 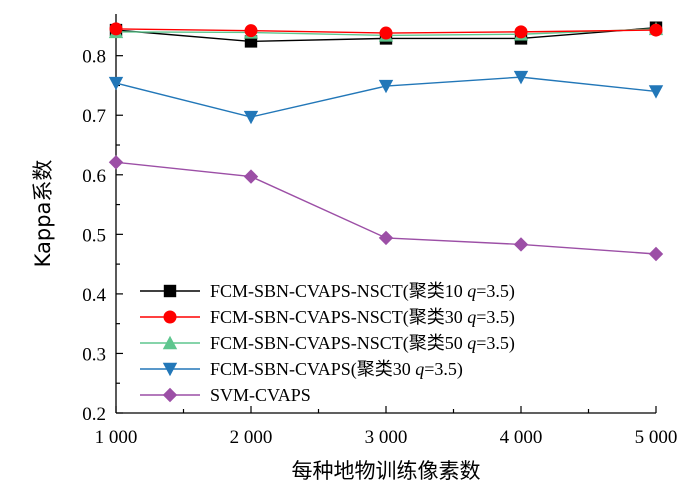 I want to click on legend-label-main: SVM-CVAPS, so click(x=260, y=395).